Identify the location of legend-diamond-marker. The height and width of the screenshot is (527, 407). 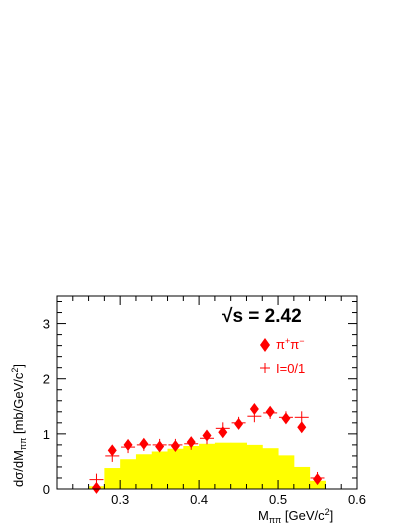
(265, 345).